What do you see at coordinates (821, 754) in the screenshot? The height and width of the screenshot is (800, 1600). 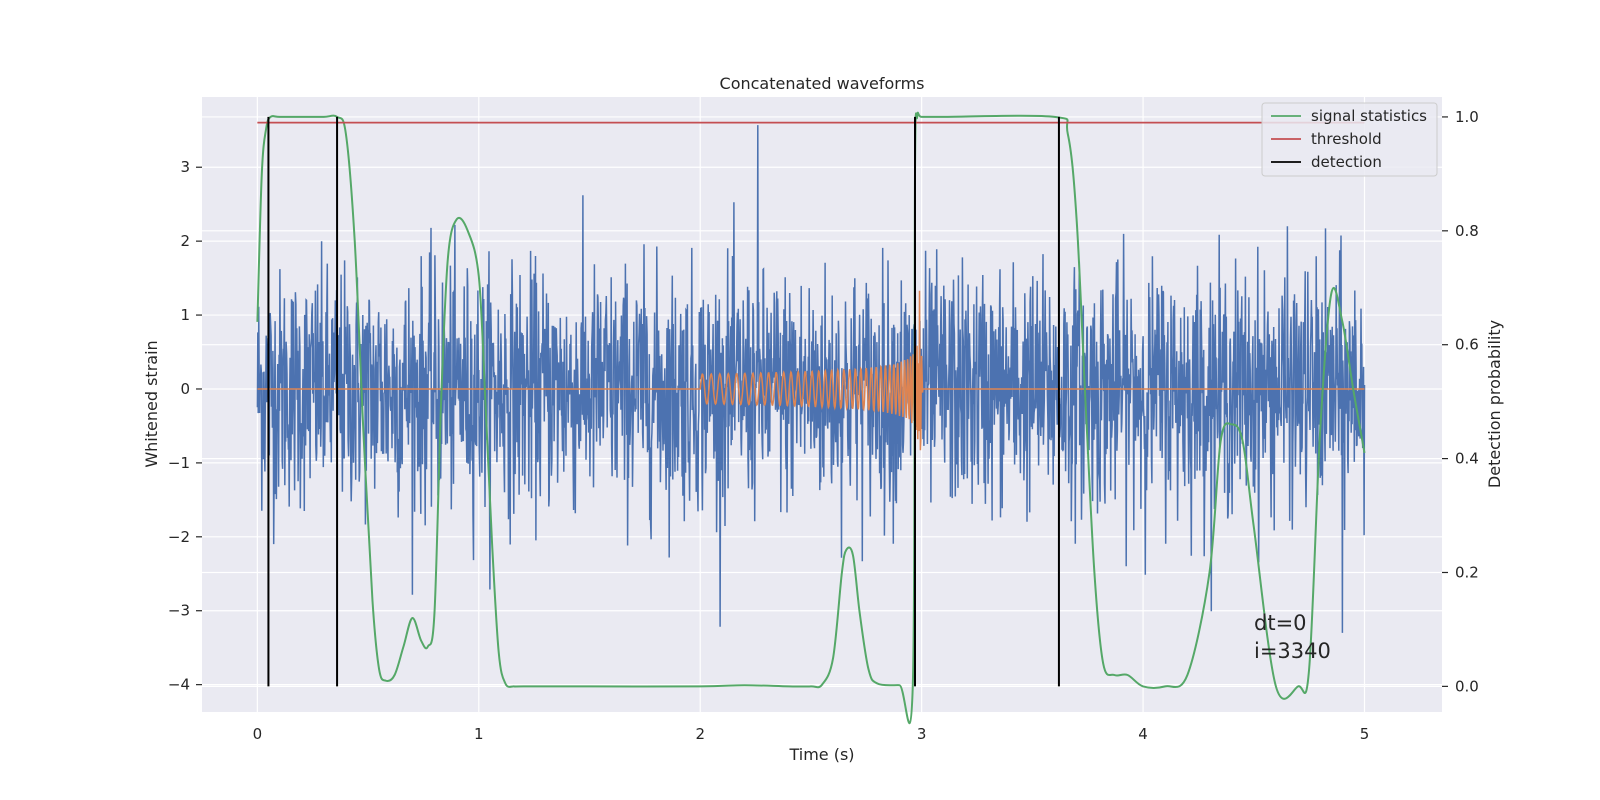 I see `x-axis-label: Time (s)` at bounding box center [821, 754].